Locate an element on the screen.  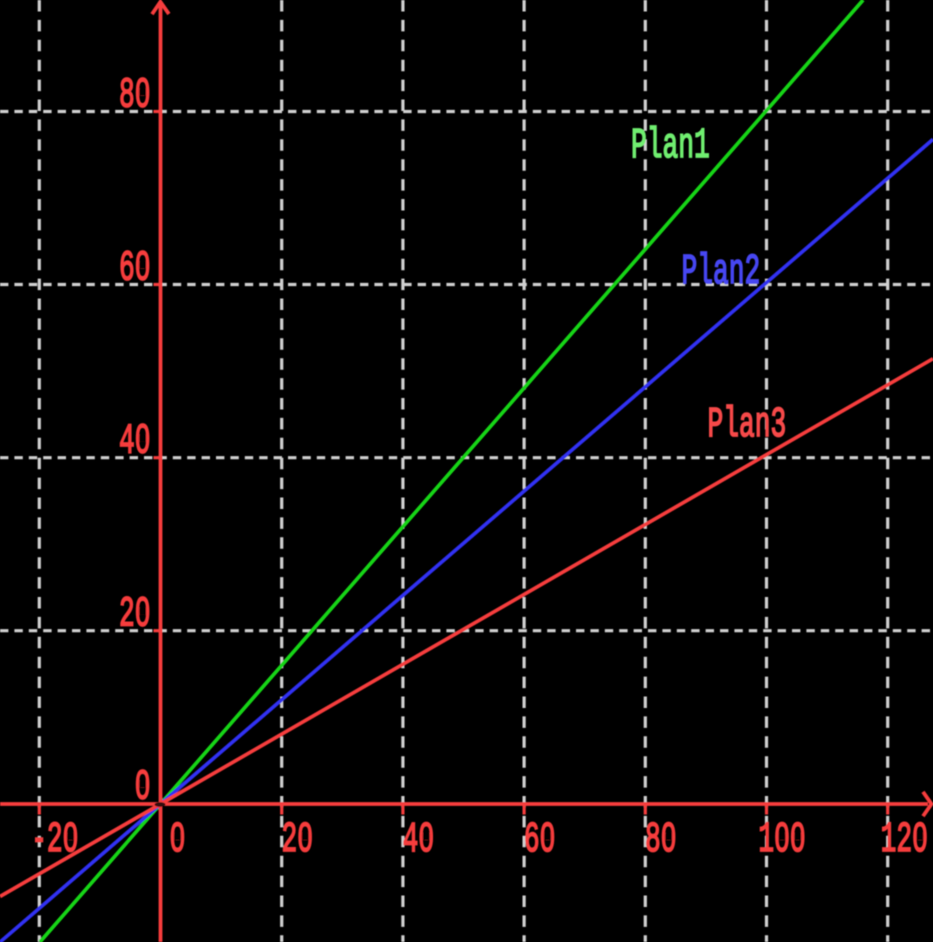
svg-text: Plan2 is located at coordinates (721, 272).